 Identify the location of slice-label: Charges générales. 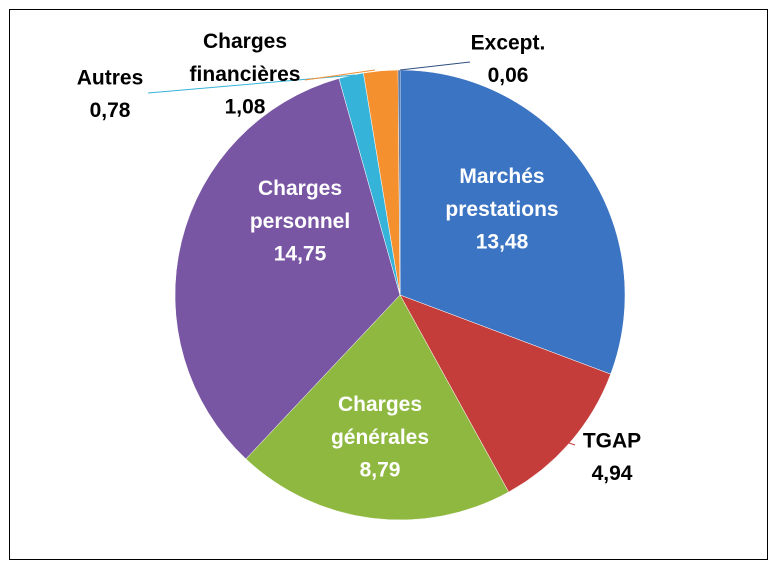
(380, 421).